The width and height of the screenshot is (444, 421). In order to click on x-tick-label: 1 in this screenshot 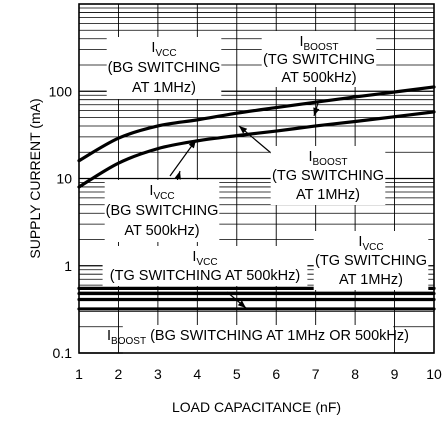, I will do `click(79, 374)`.